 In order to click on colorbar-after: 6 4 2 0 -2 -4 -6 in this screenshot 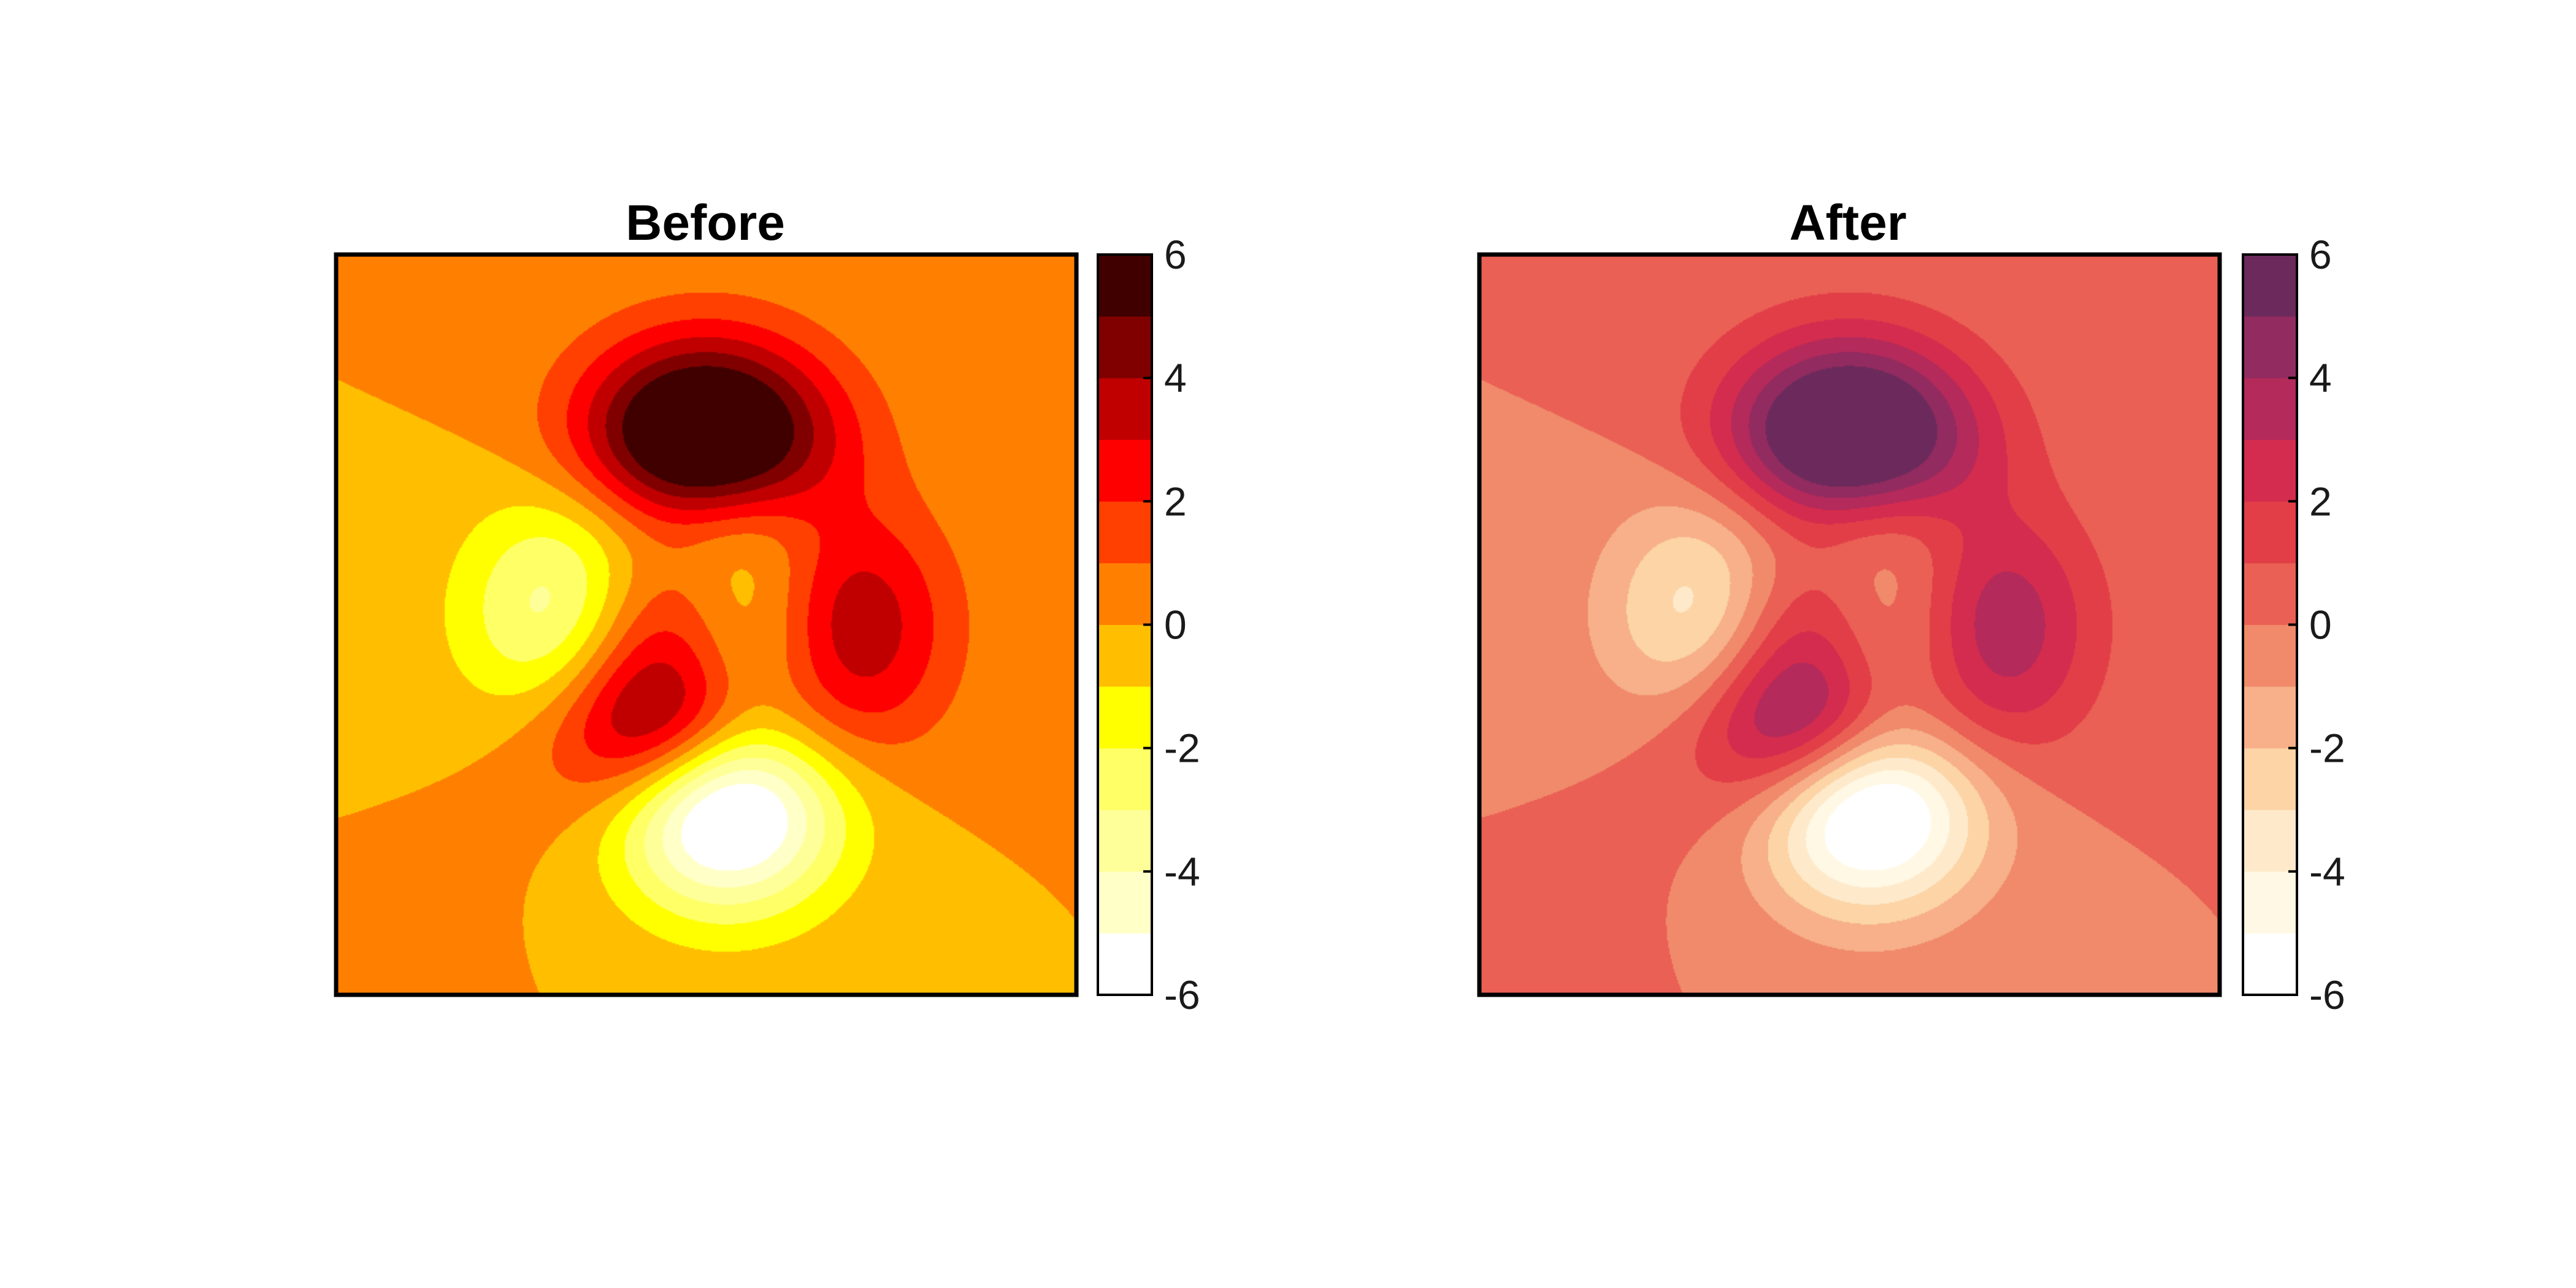, I will do `click(2293, 625)`.